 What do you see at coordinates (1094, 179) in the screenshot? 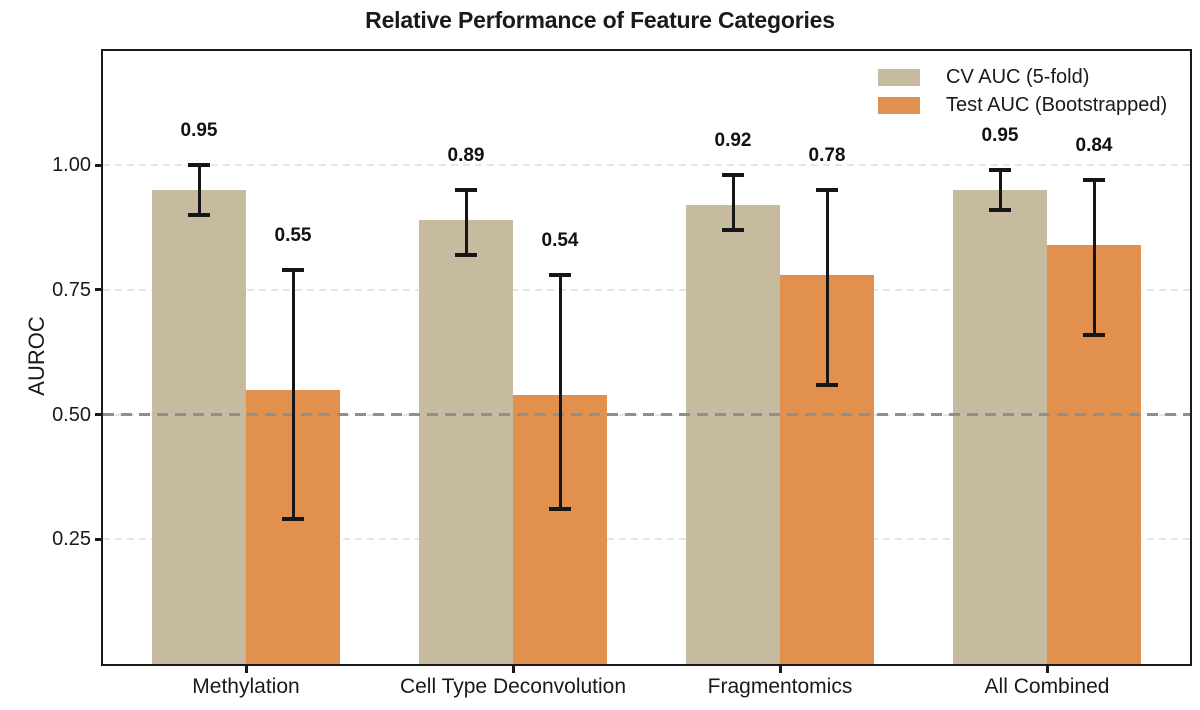
I see `error-cap-top-test-all-combined` at bounding box center [1094, 179].